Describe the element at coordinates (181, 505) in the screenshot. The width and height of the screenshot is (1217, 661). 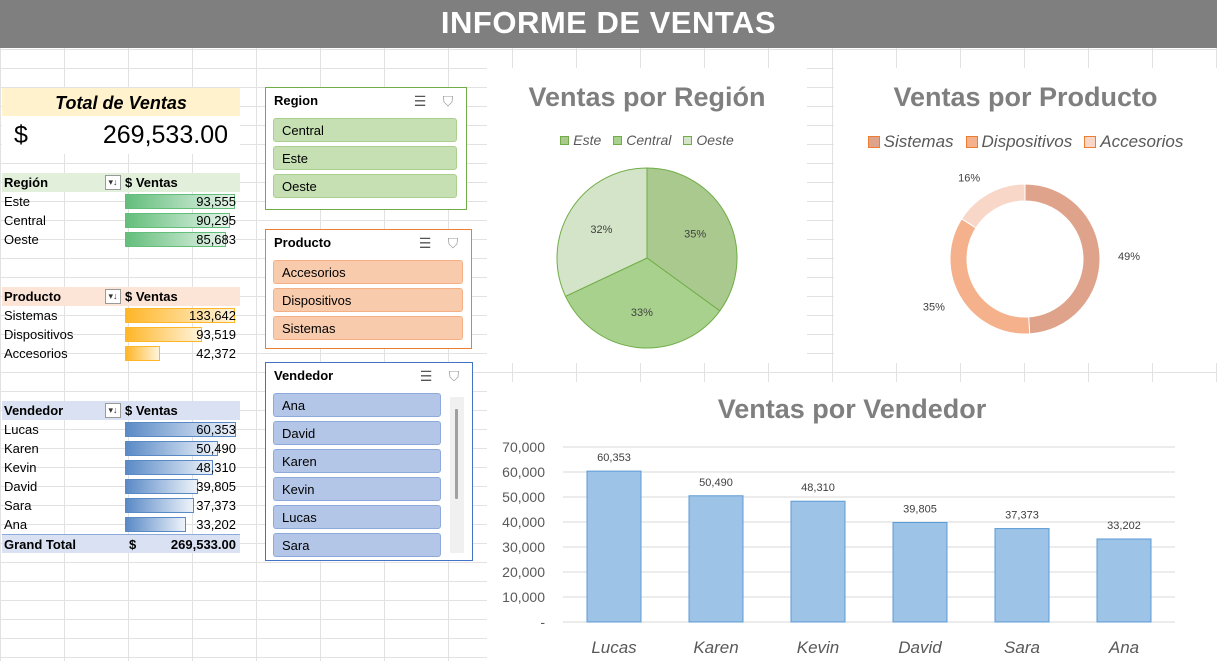
I see `pivot-row-value-cell: 37,373` at that location.